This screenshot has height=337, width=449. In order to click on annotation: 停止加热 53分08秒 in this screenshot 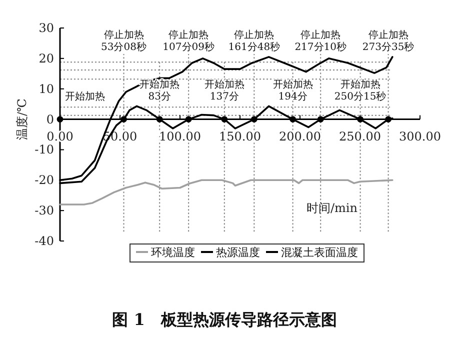, I will do `click(123, 41)`.